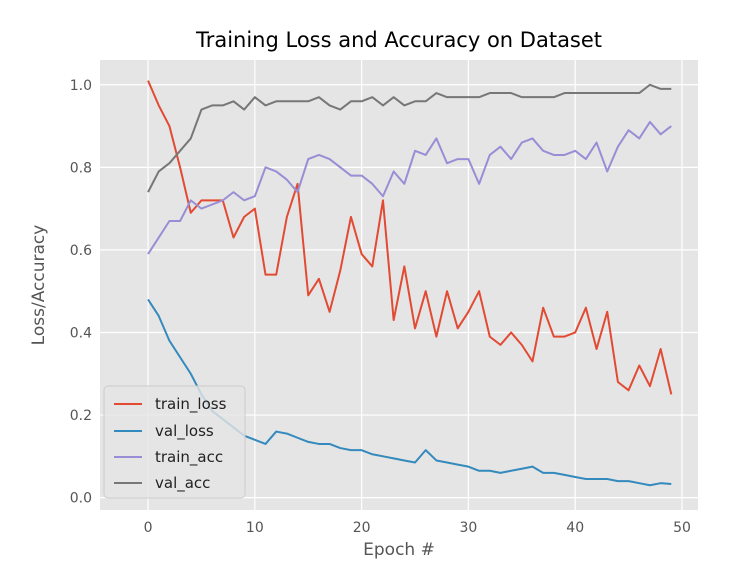 The height and width of the screenshot is (562, 740). What do you see at coordinates (398, 40) in the screenshot?
I see `chart-title: Training Loss and Accuracy on Dataset` at bounding box center [398, 40].